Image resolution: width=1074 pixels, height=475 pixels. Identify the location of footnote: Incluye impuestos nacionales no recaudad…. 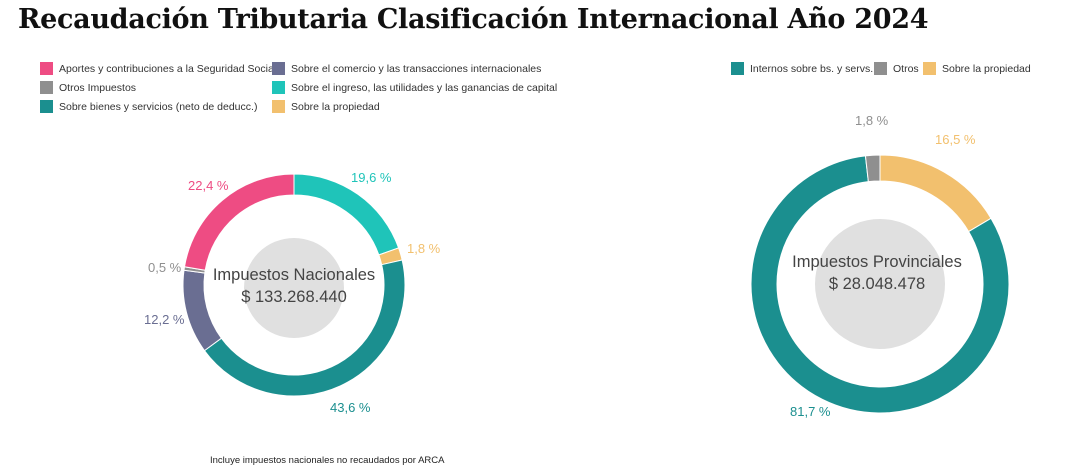
(327, 460).